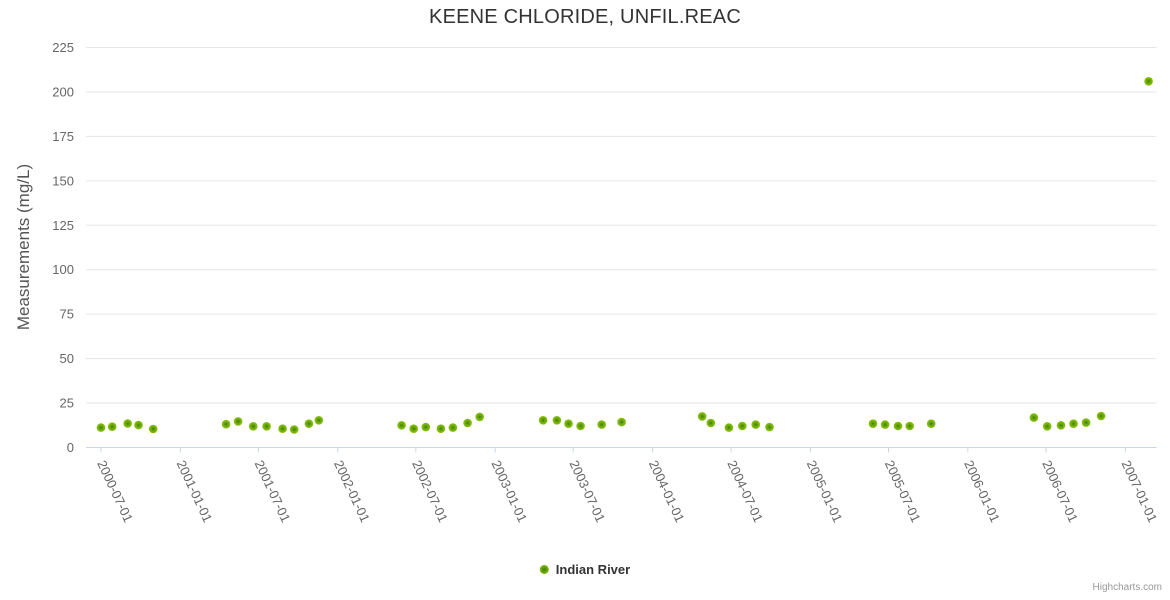 The height and width of the screenshot is (600, 1170). What do you see at coordinates (273, 491) in the screenshot?
I see `x-axis-label: 2001-07-01` at bounding box center [273, 491].